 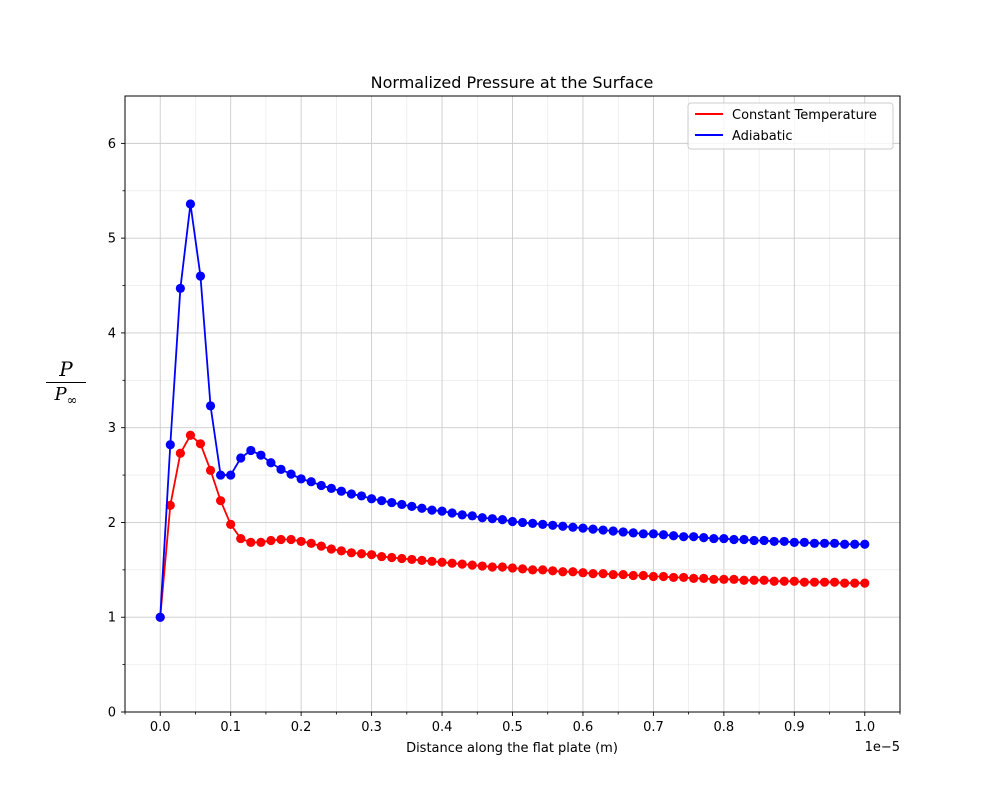 I want to click on legend-box, so click(x=790, y=126).